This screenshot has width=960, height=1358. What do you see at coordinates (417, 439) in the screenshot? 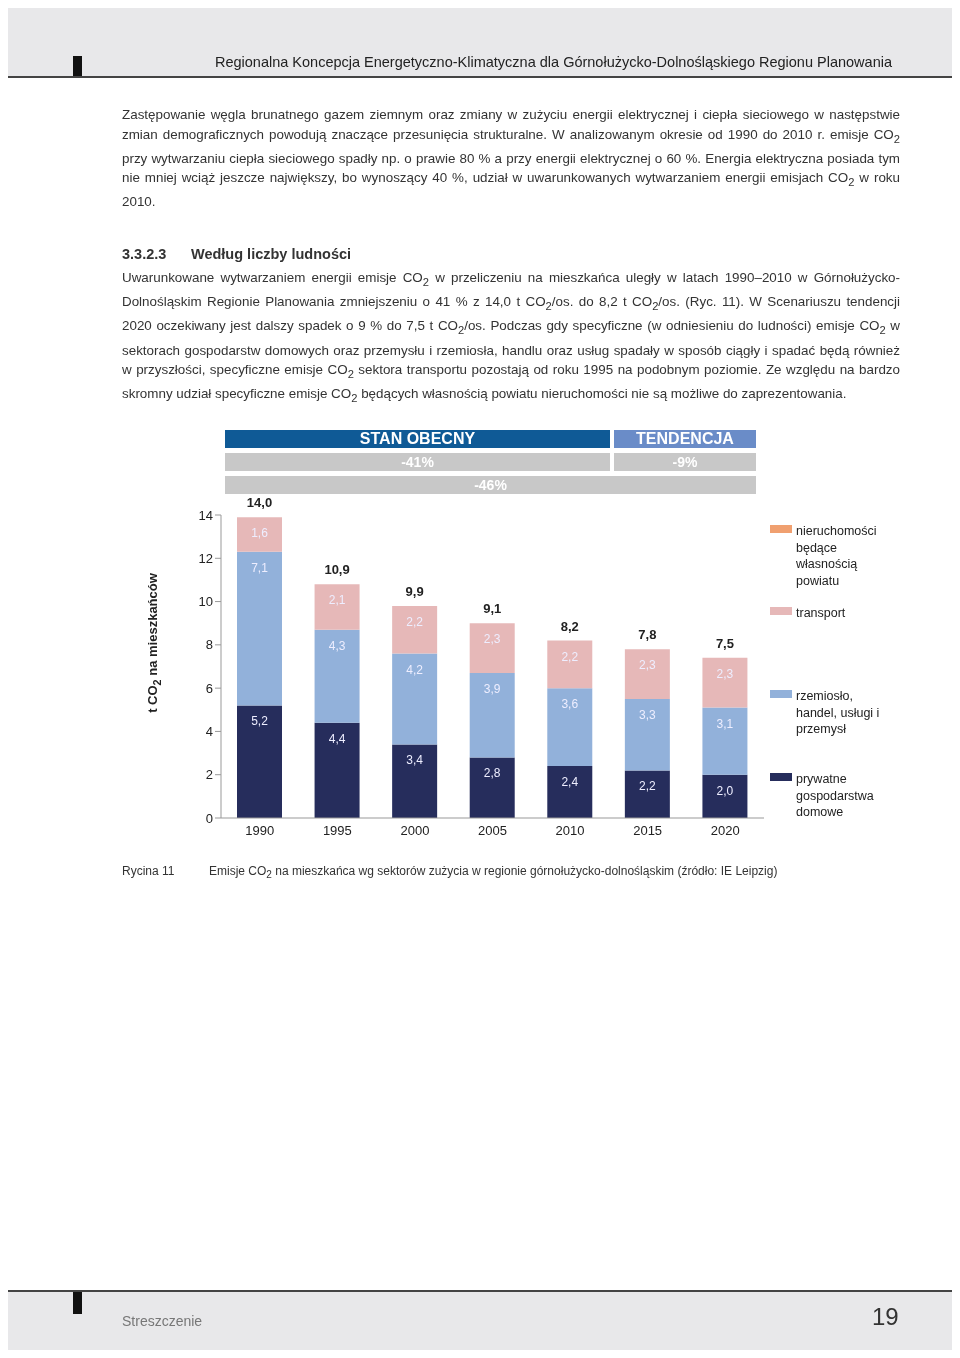
I see `text: STAN OBECNY` at bounding box center [417, 439].